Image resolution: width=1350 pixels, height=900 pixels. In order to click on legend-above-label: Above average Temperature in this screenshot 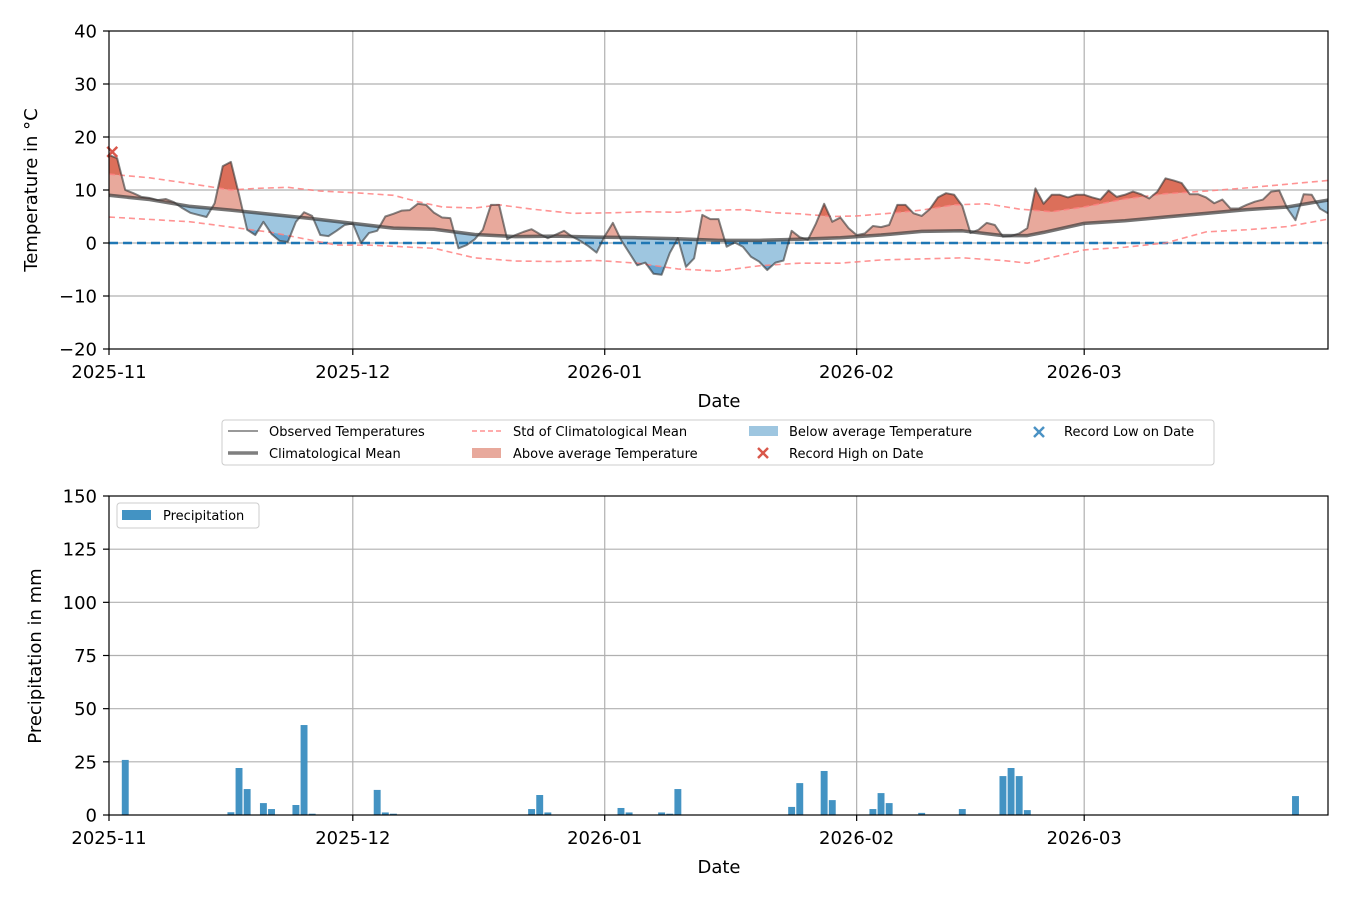, I will do `click(605, 454)`.